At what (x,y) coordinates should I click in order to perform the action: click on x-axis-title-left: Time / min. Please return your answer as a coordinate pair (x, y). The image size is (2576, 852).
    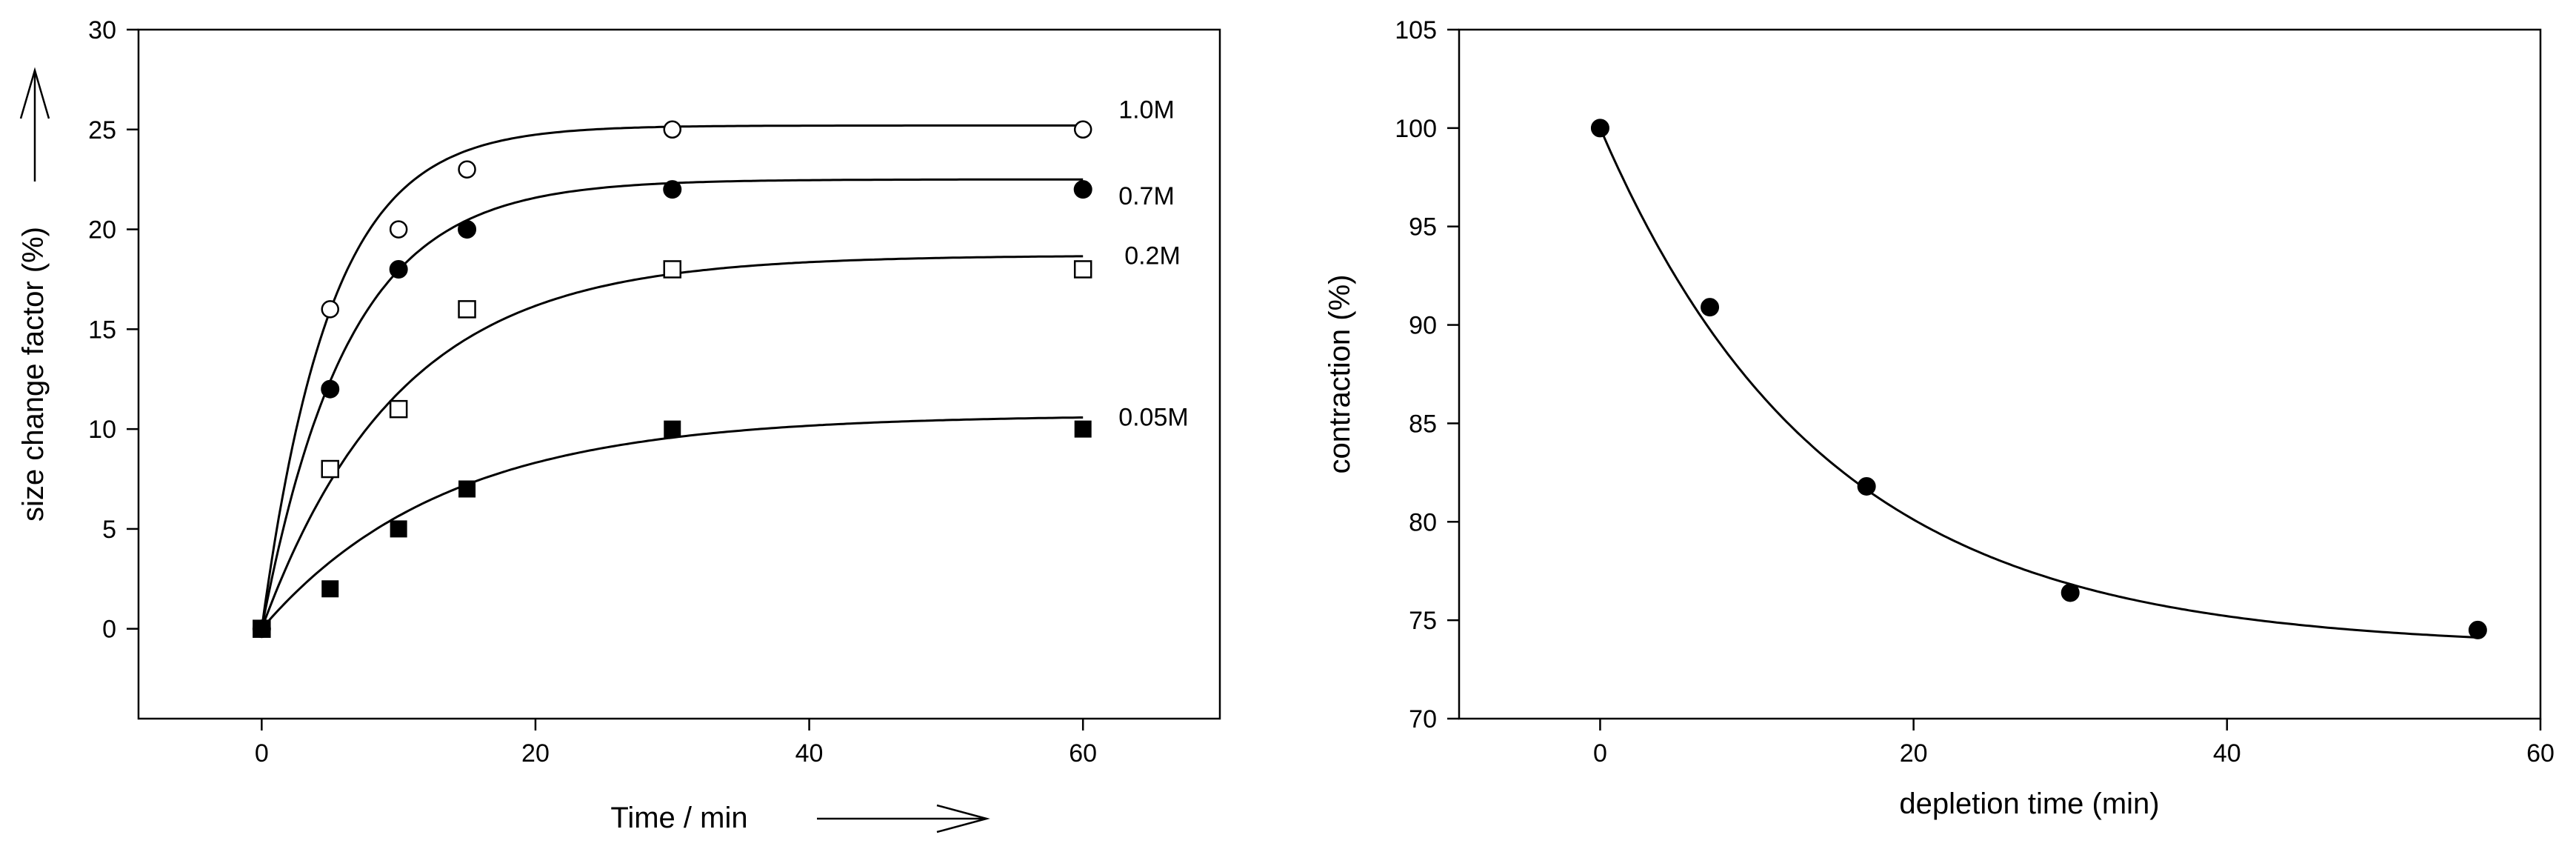
    Looking at the image, I should click on (678, 818).